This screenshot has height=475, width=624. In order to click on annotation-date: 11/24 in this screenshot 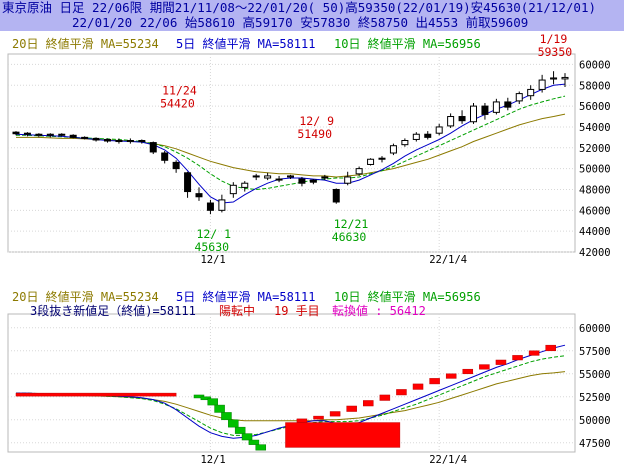, I will do `click(179, 91)`.